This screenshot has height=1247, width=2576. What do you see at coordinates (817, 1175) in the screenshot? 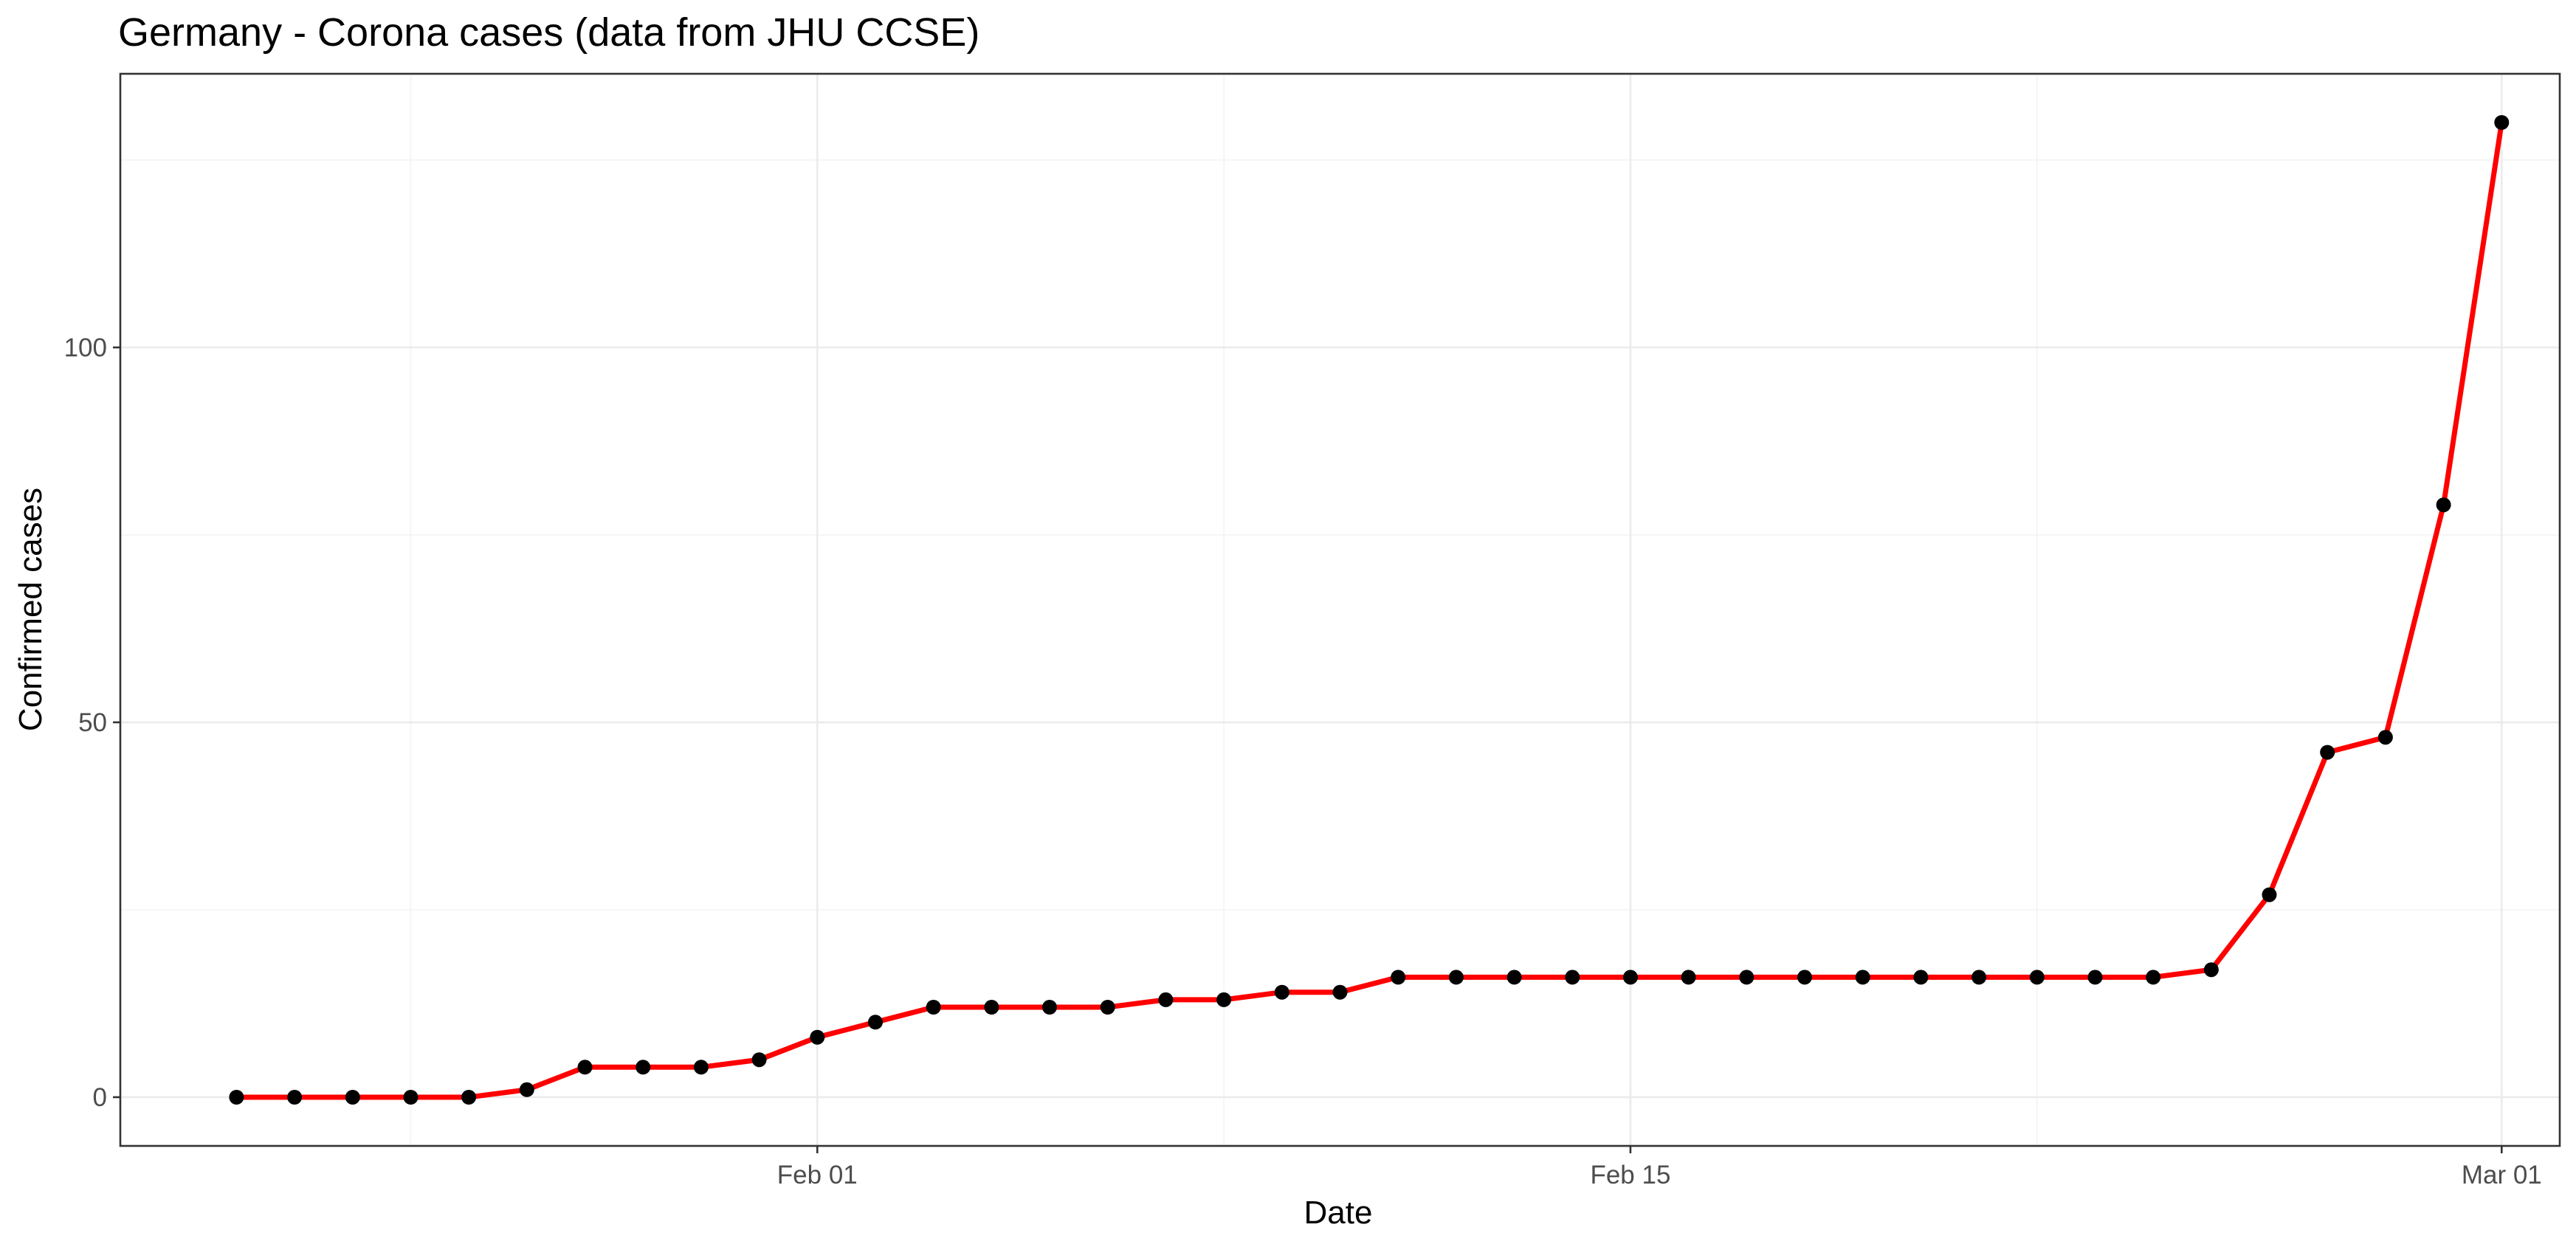
I see `x-tick-label: Feb 01` at bounding box center [817, 1175].